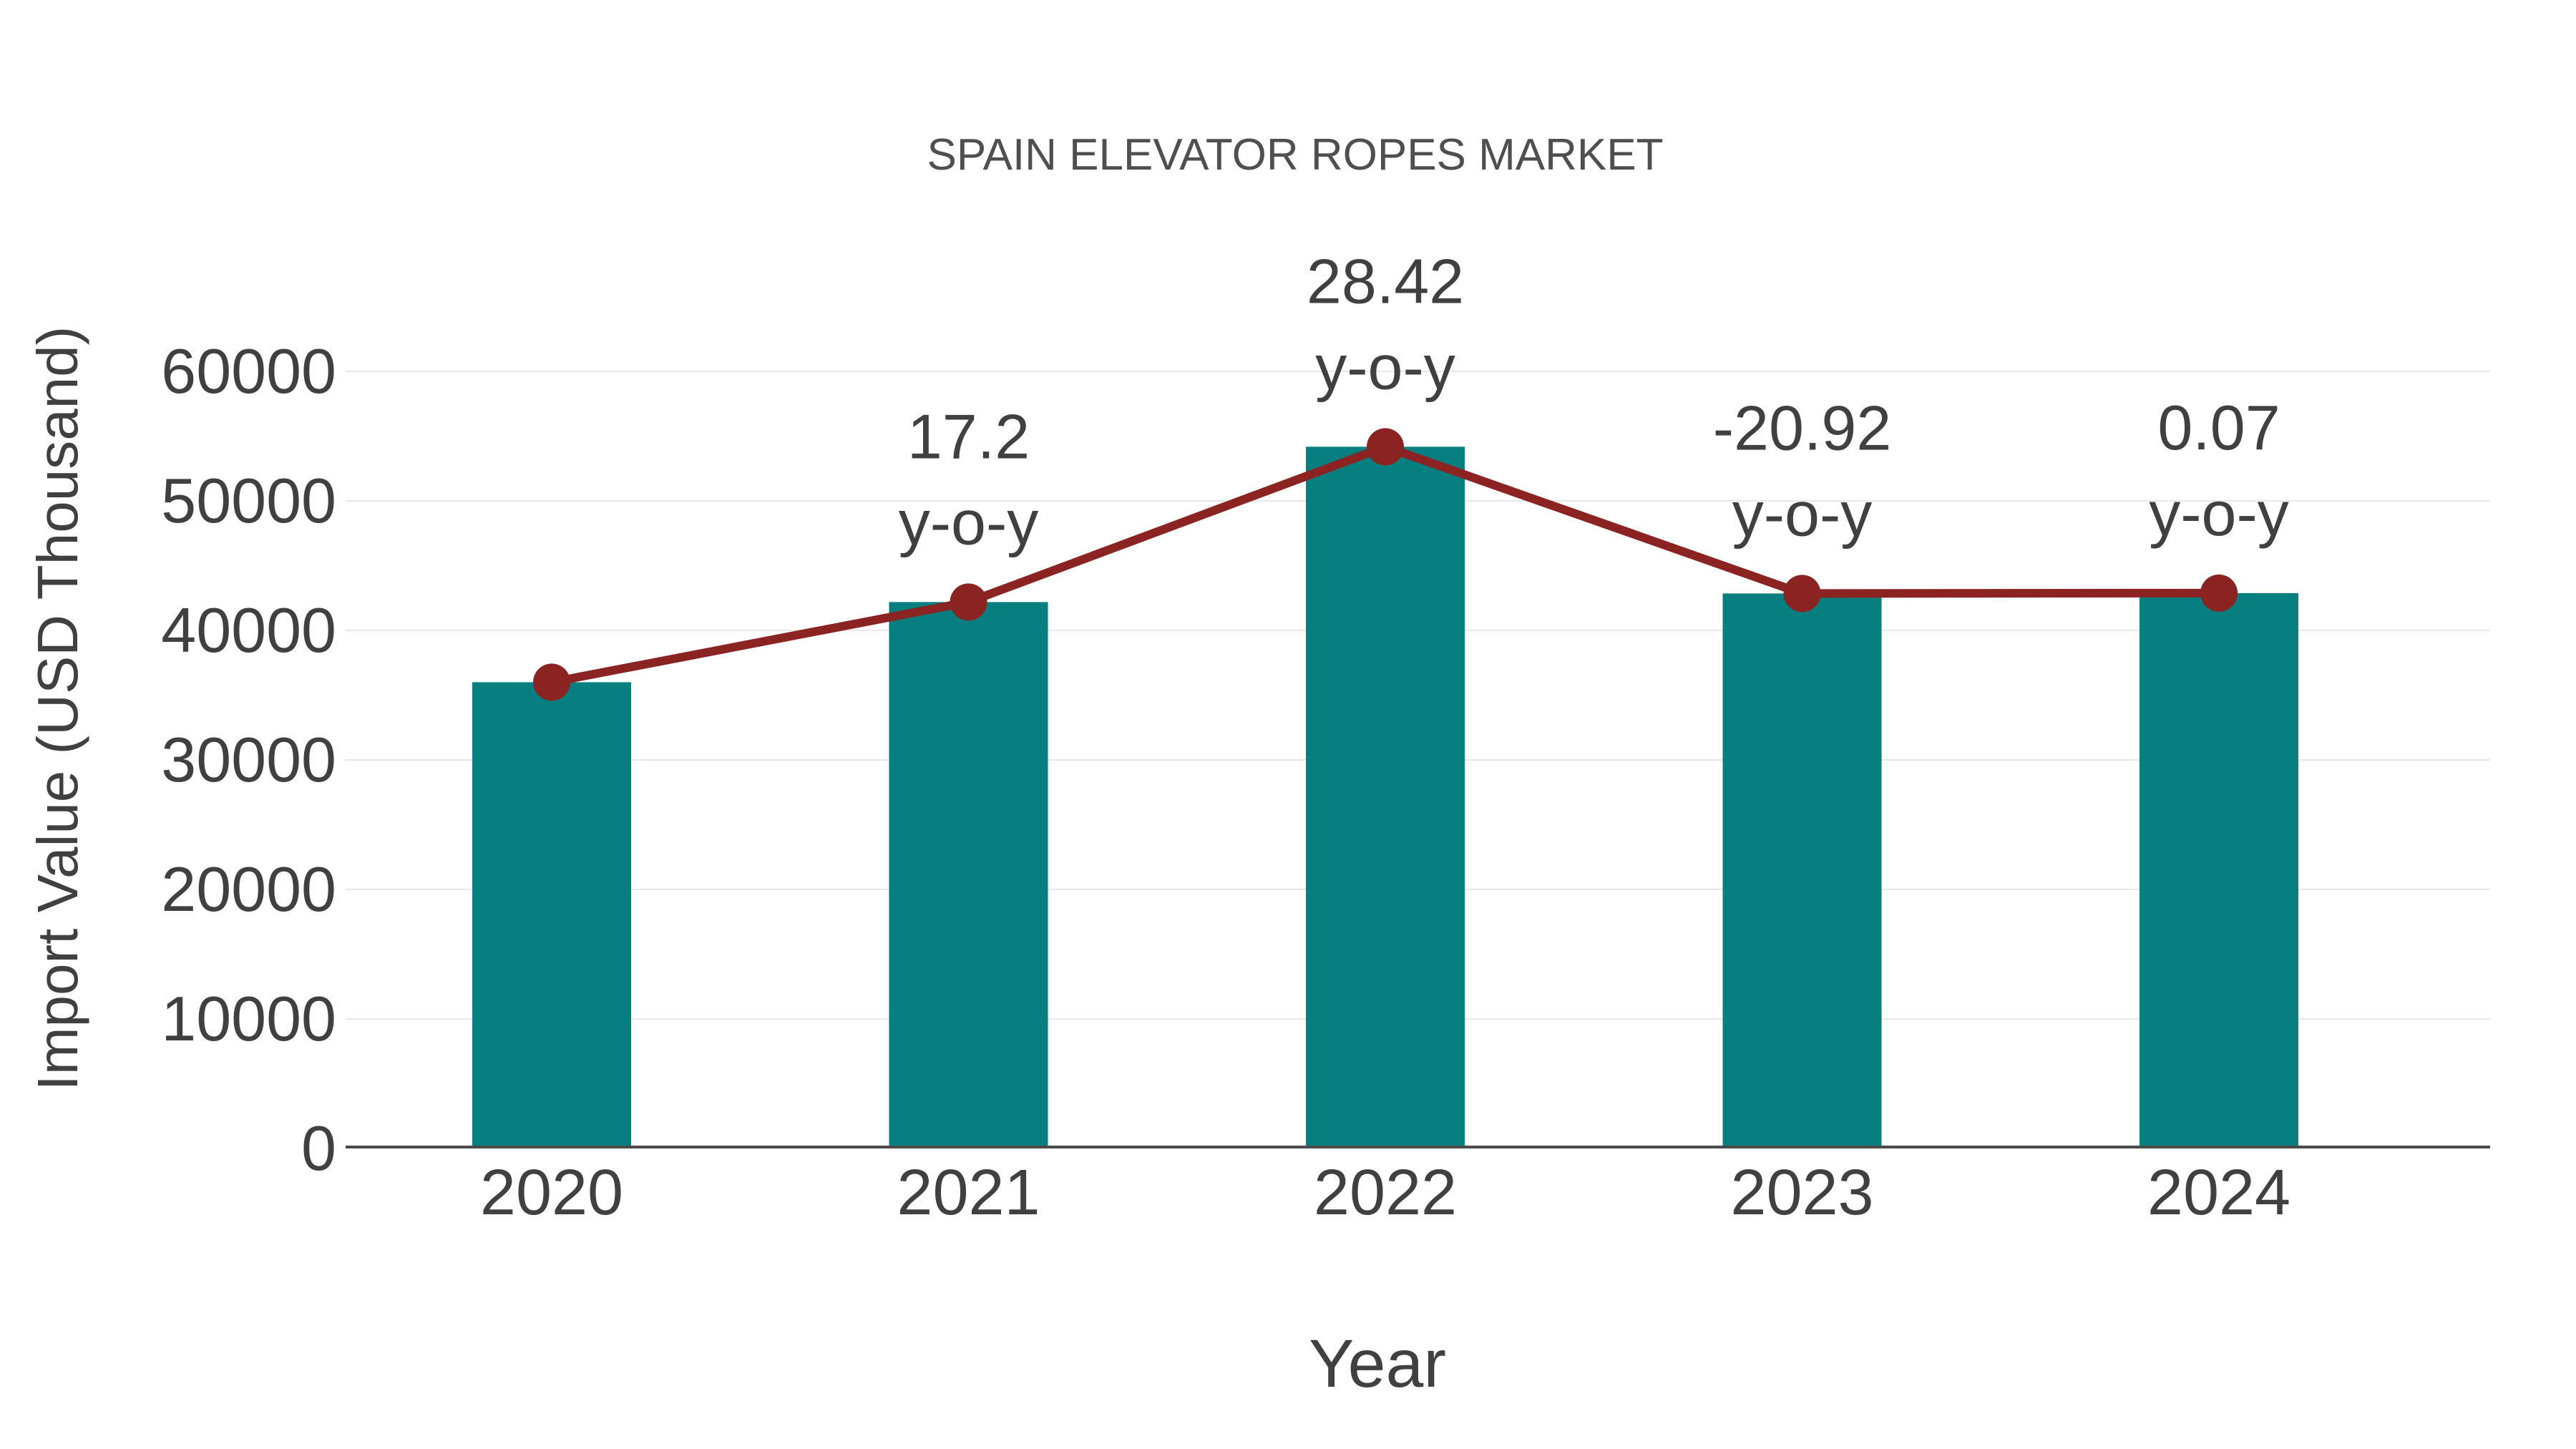 This screenshot has height=1449, width=2576. I want to click on annotation-value-2021: 17.2, so click(968, 436).